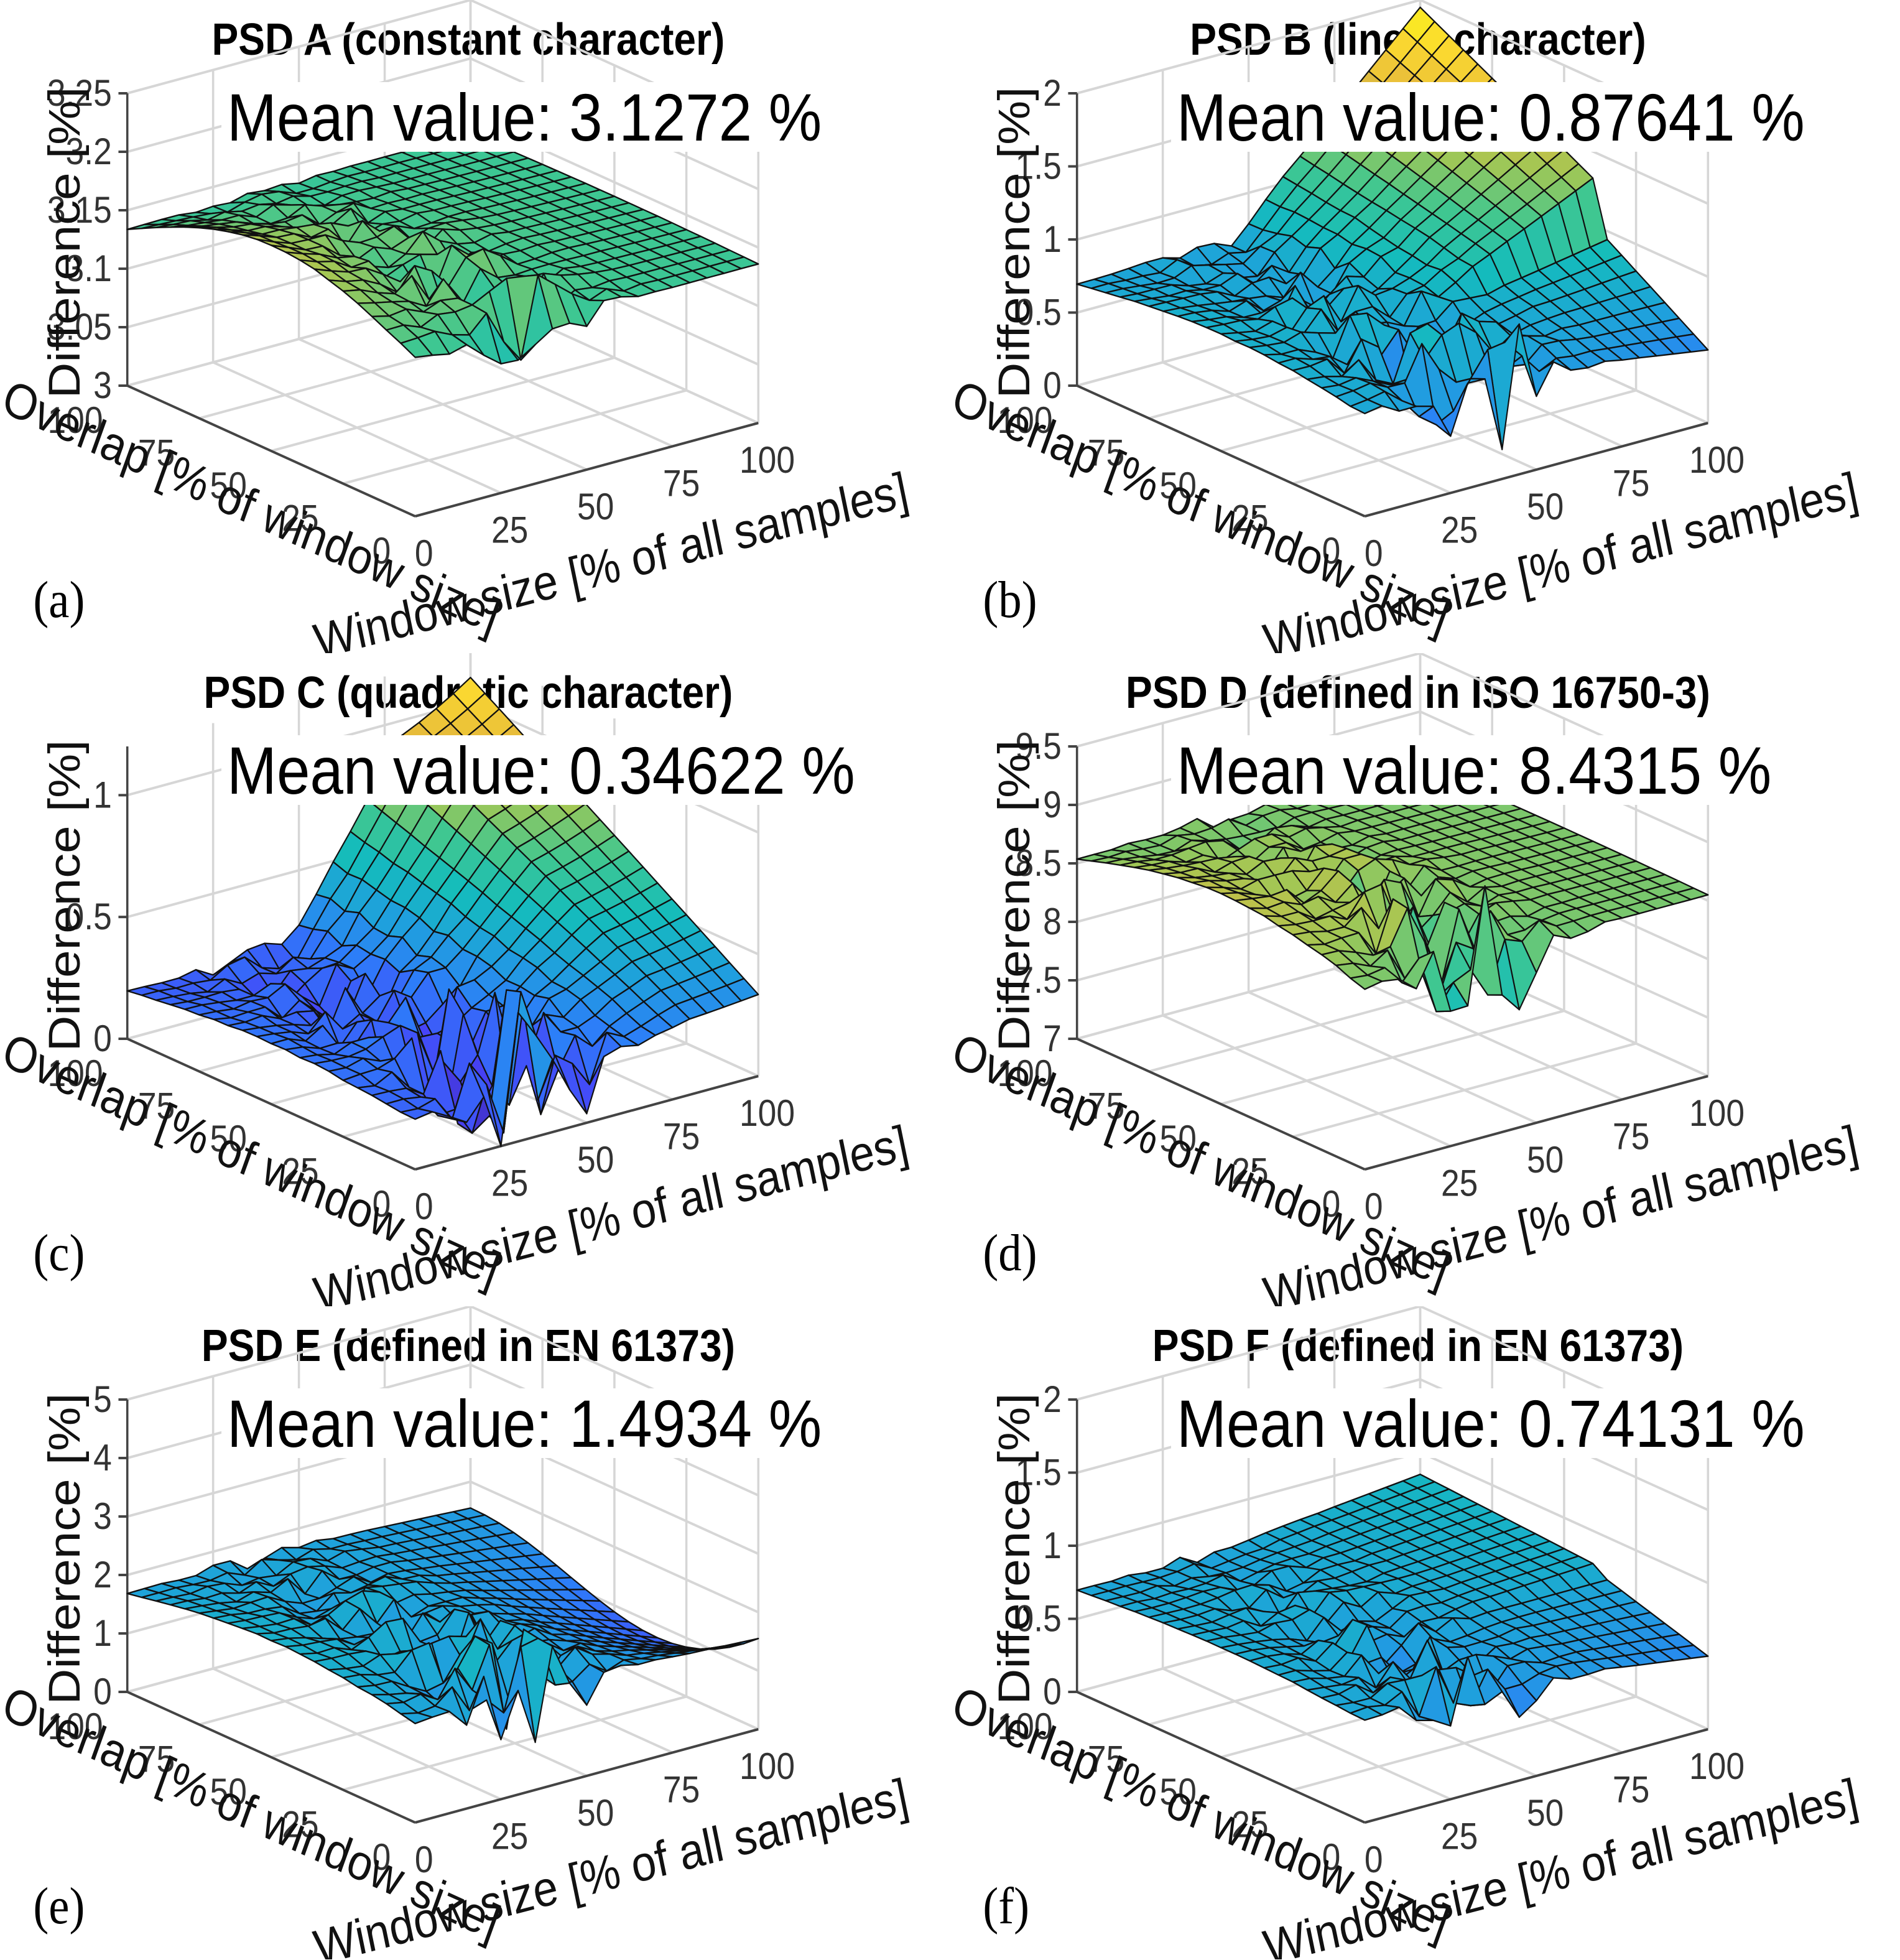  I want to click on panel-letter: (c), so click(59, 1253).